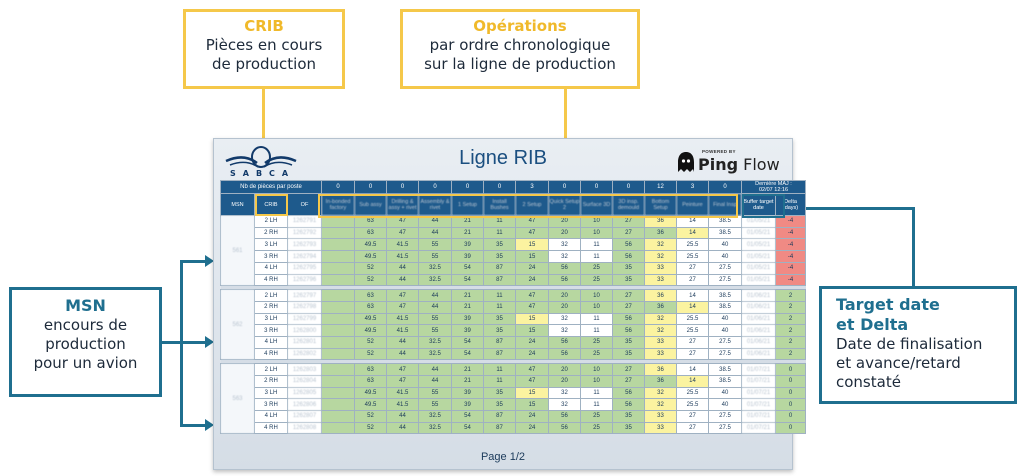  I want to click on msn-cell: 563, so click(237, 399).